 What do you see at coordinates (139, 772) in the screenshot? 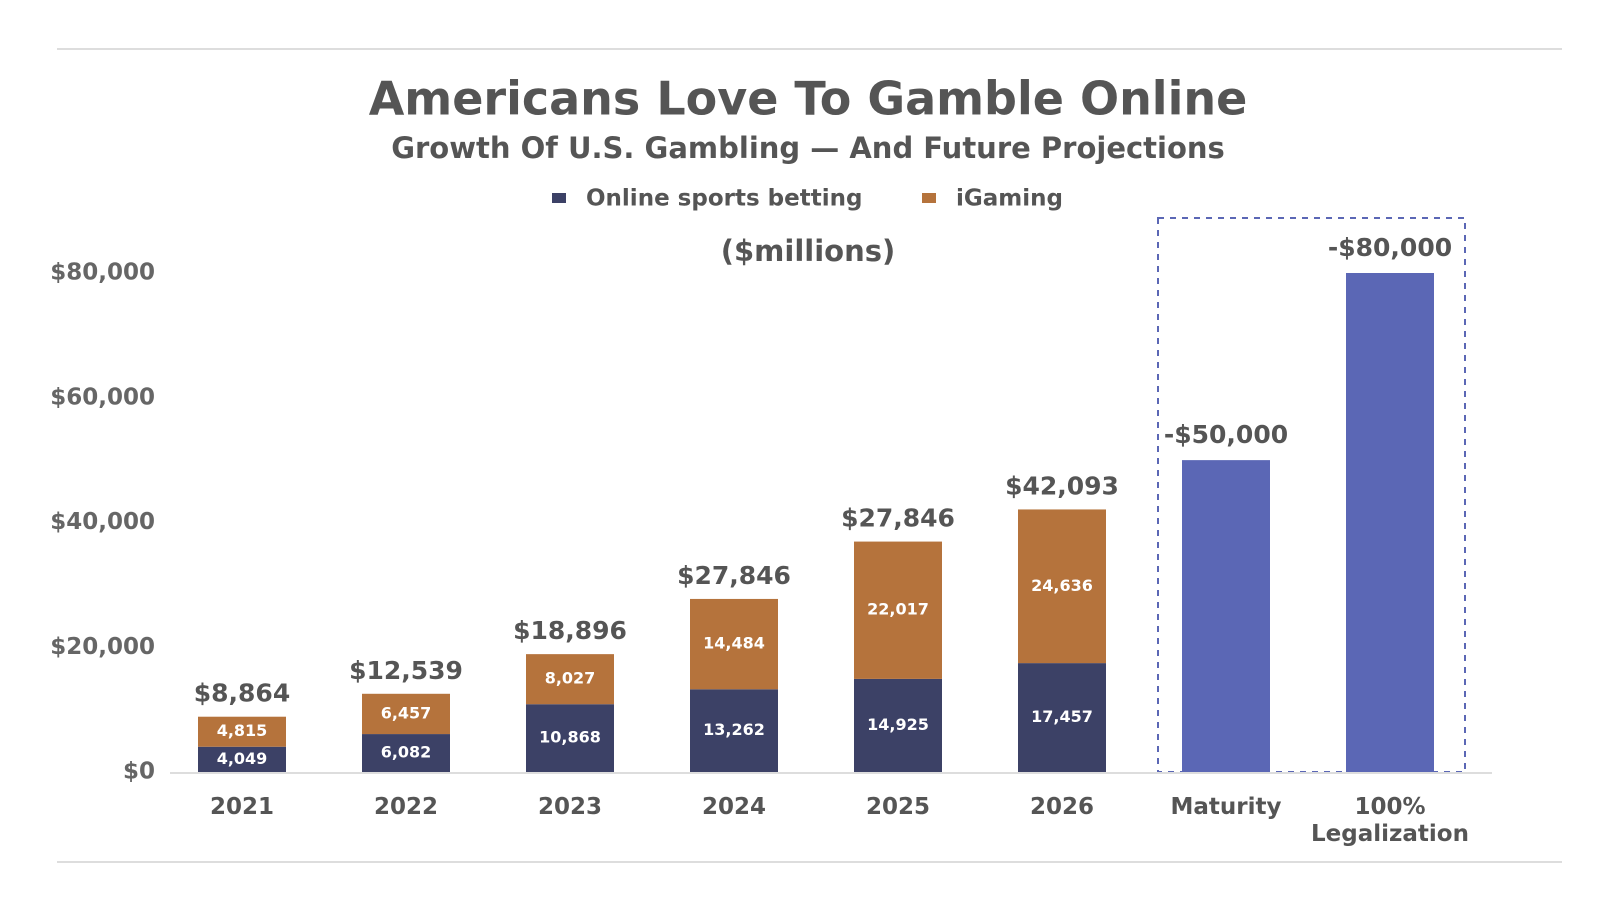
I see `y-tick-label: $0` at bounding box center [139, 772].